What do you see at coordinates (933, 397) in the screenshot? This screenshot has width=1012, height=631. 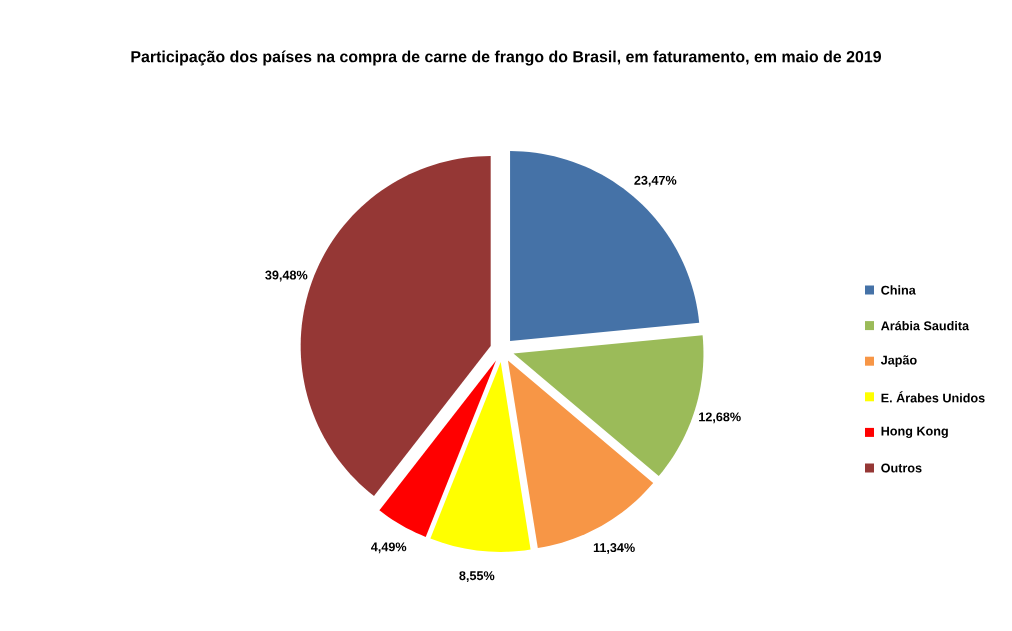 I see `legend-label: E. Árabes Unidos` at bounding box center [933, 397].